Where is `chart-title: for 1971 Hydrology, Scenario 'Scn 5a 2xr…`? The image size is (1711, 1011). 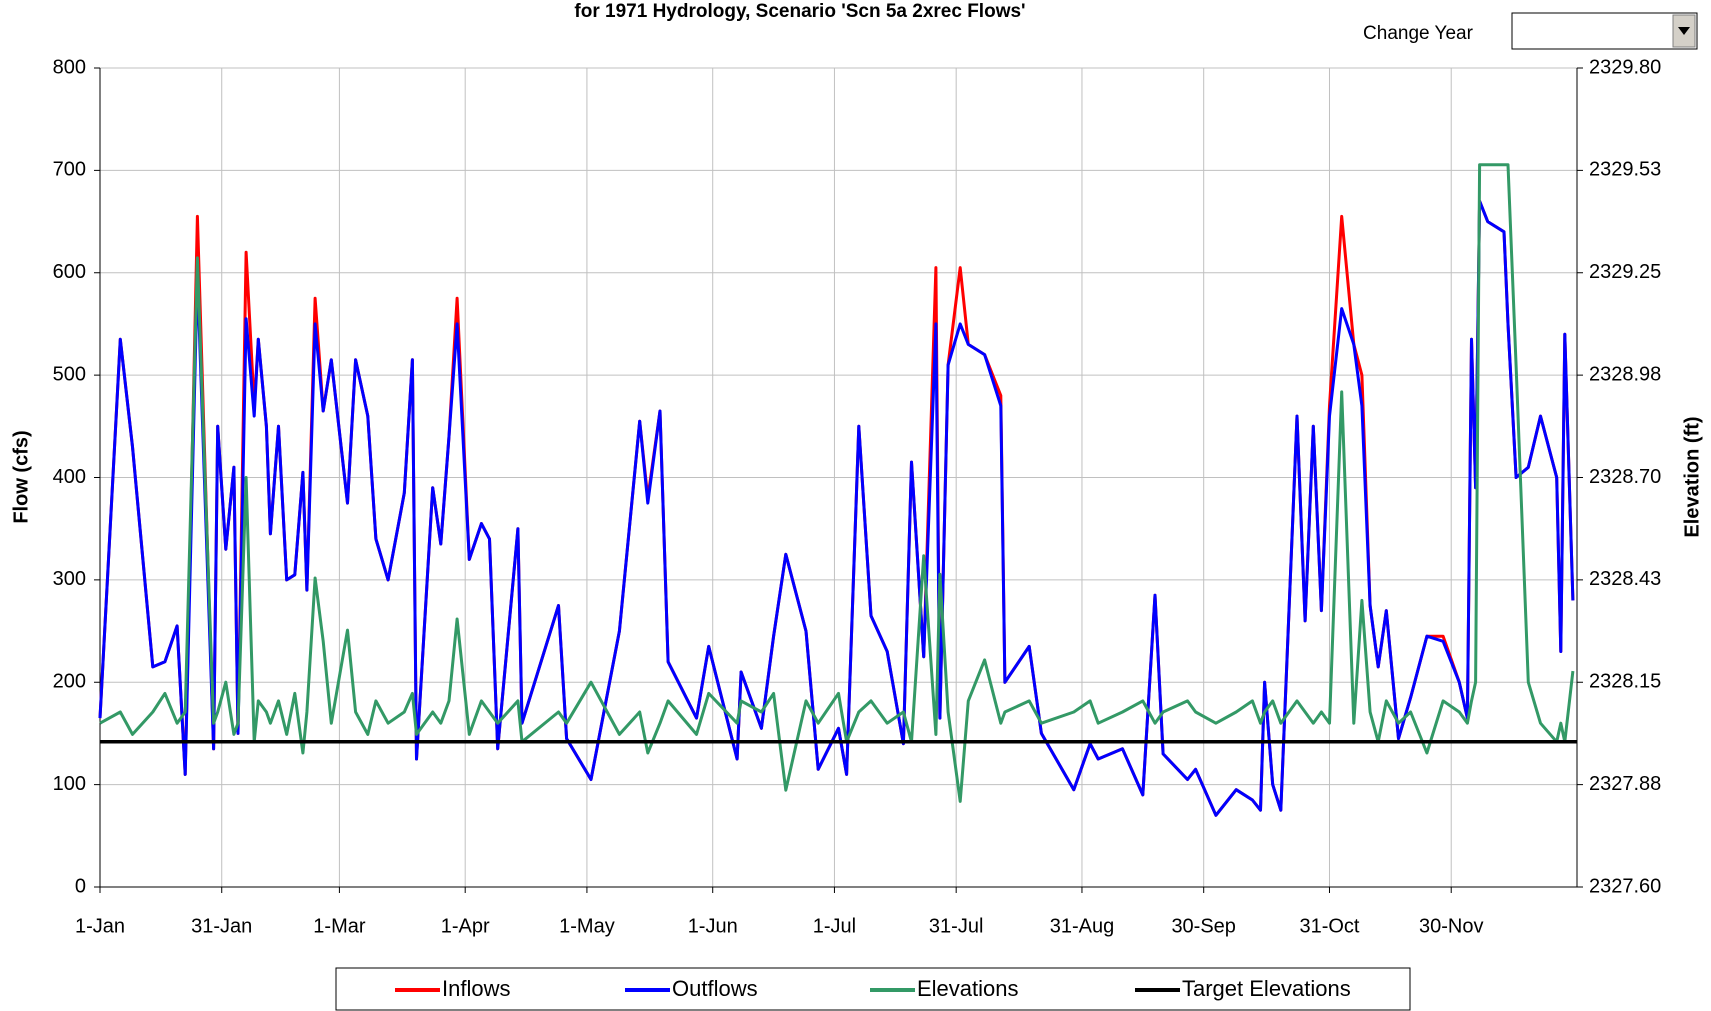
chart-title: for 1971 Hydrology, Scenario 'Scn 5a 2xr… is located at coordinates (799, 11).